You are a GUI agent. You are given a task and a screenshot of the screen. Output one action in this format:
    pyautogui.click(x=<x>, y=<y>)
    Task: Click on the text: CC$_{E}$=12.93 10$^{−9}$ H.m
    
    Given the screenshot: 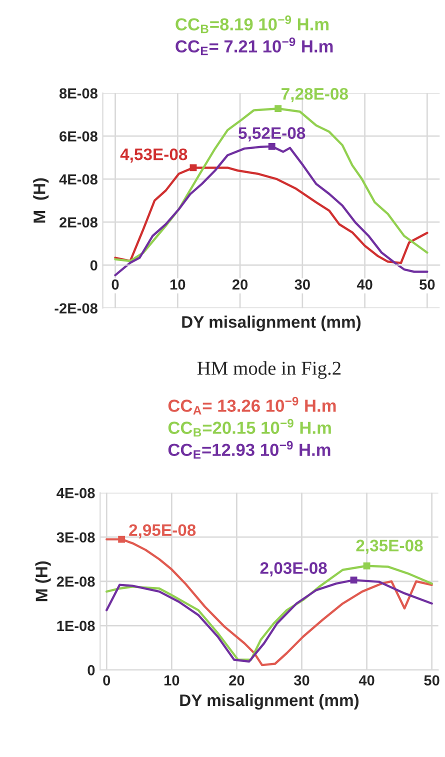 What is the action you would take?
    pyautogui.click(x=249, y=449)
    